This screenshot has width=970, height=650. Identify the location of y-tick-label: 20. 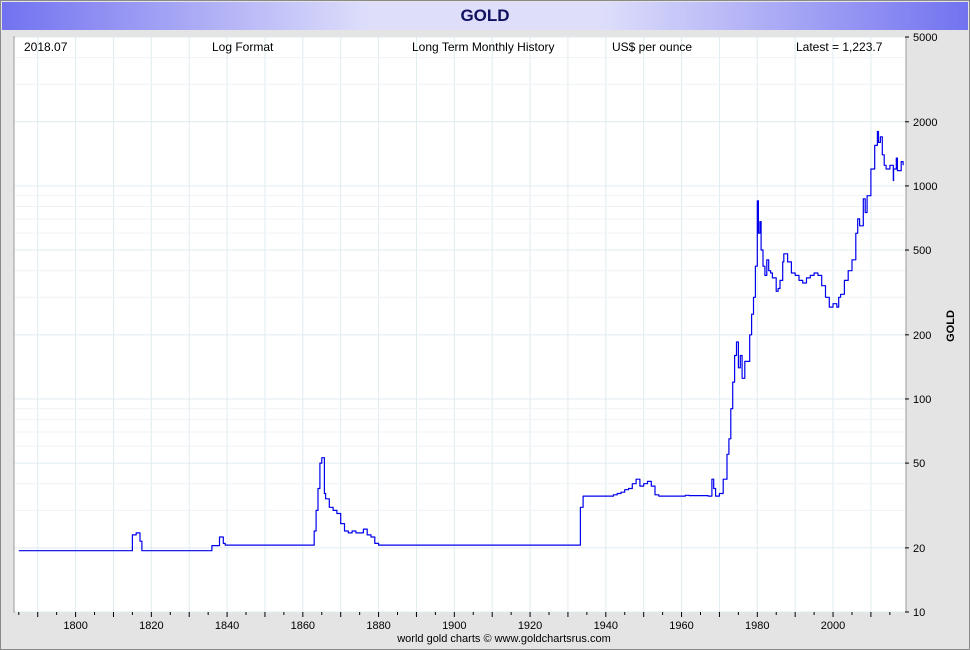
(919, 549).